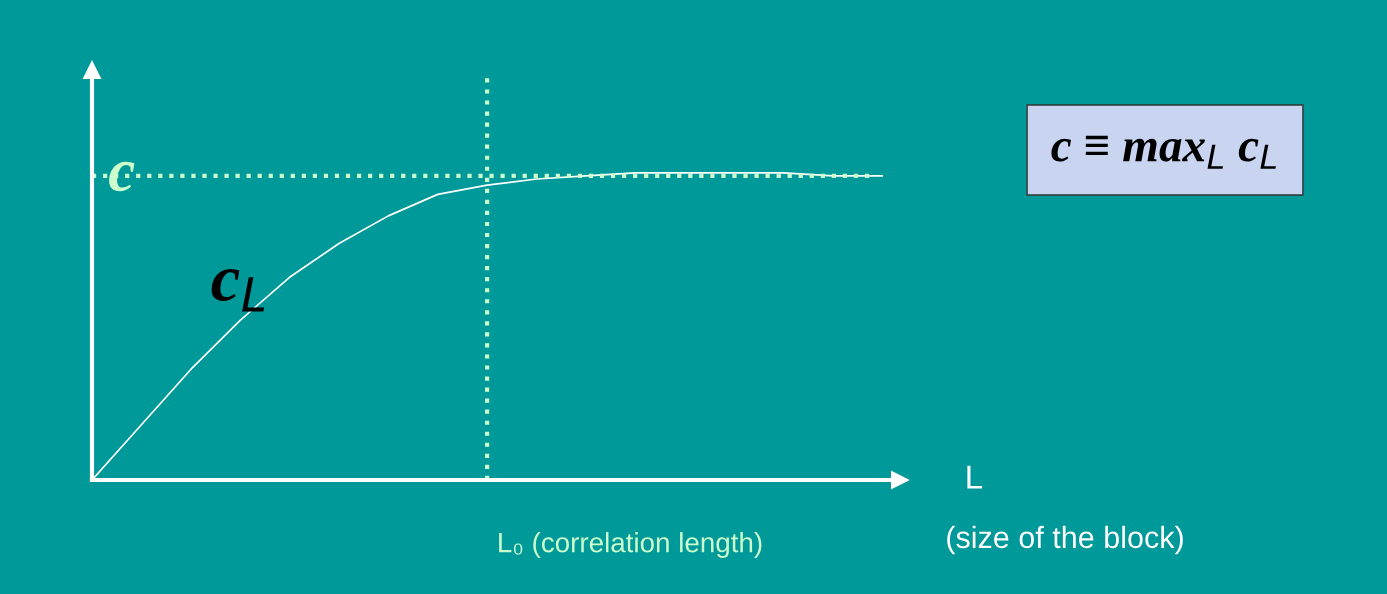 This screenshot has height=594, width=1387. I want to click on annotation: c$_{L}$, so click(238, 290).